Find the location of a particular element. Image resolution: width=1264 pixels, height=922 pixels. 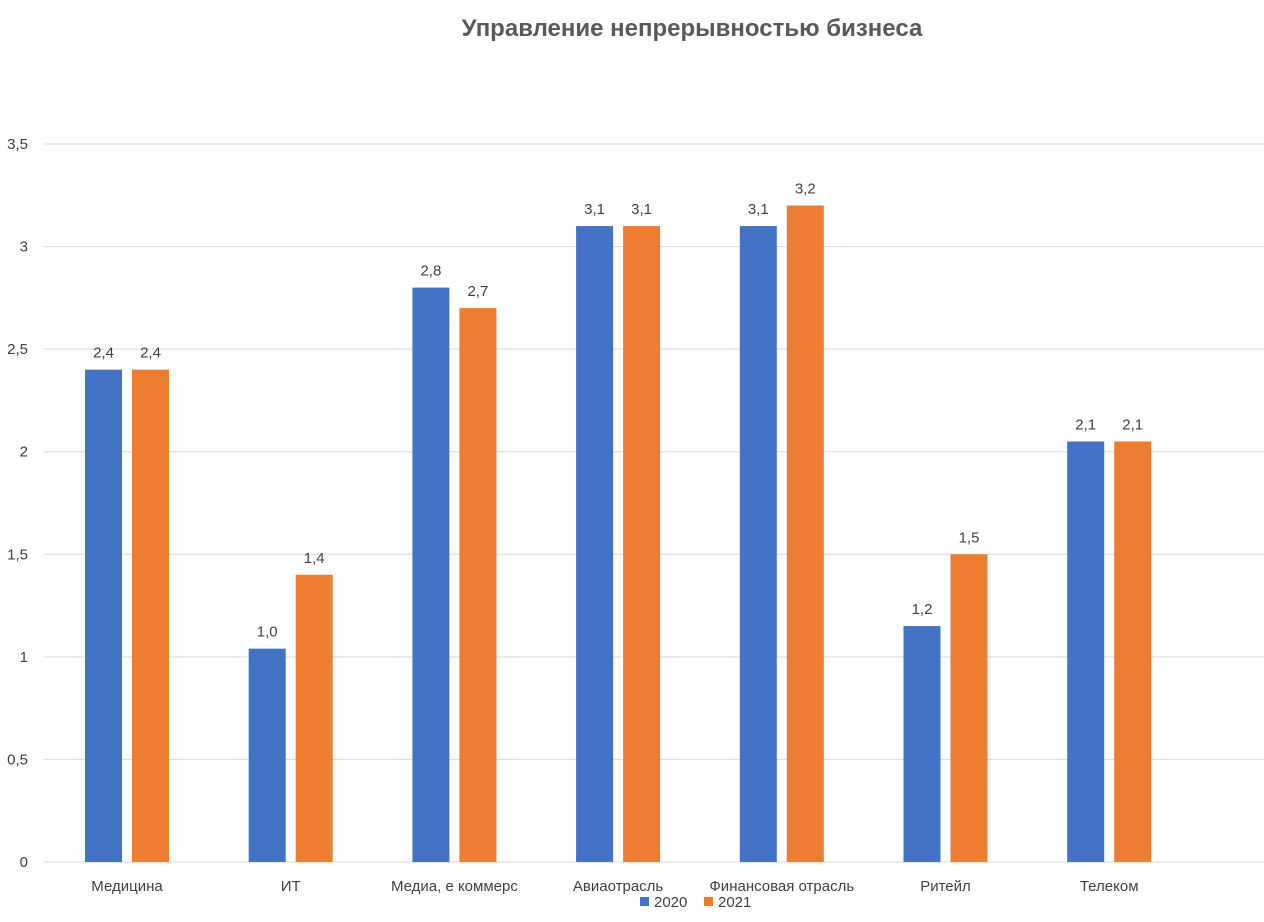

data-label: 1,4 is located at coordinates (314, 558).